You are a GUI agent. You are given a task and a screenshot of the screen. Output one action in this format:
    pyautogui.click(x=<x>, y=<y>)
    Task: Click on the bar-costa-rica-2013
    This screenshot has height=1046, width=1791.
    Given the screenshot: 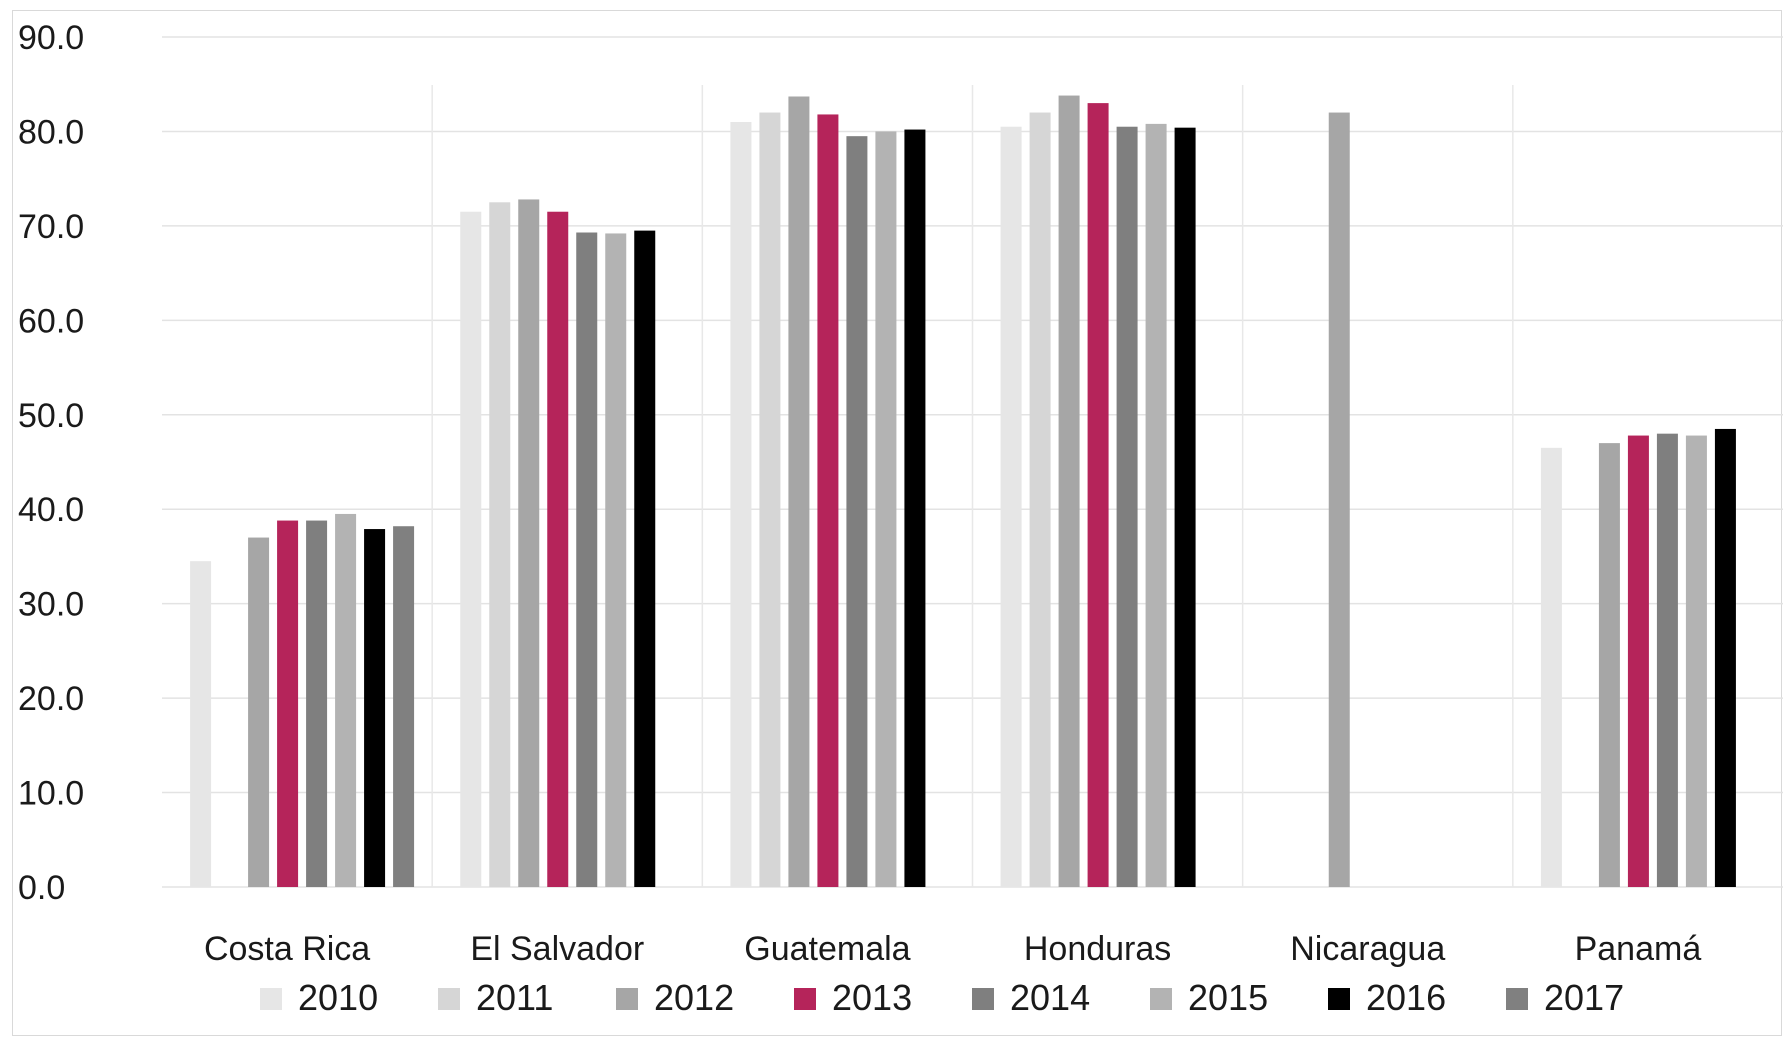 What is the action you would take?
    pyautogui.click(x=288, y=703)
    